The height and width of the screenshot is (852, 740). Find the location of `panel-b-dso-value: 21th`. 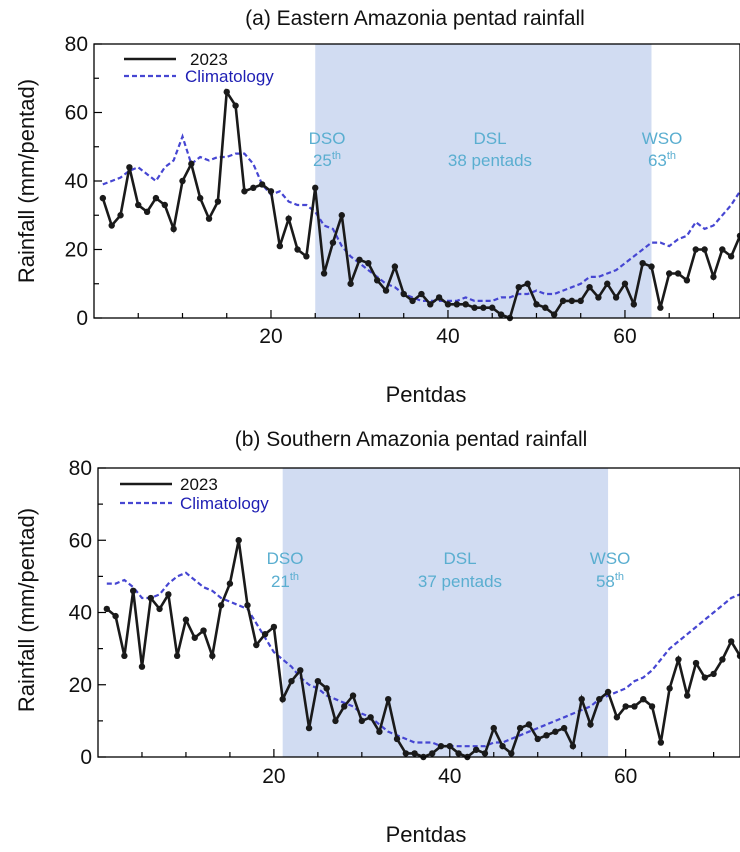

panel-b-dso-value: 21th is located at coordinates (285, 581).